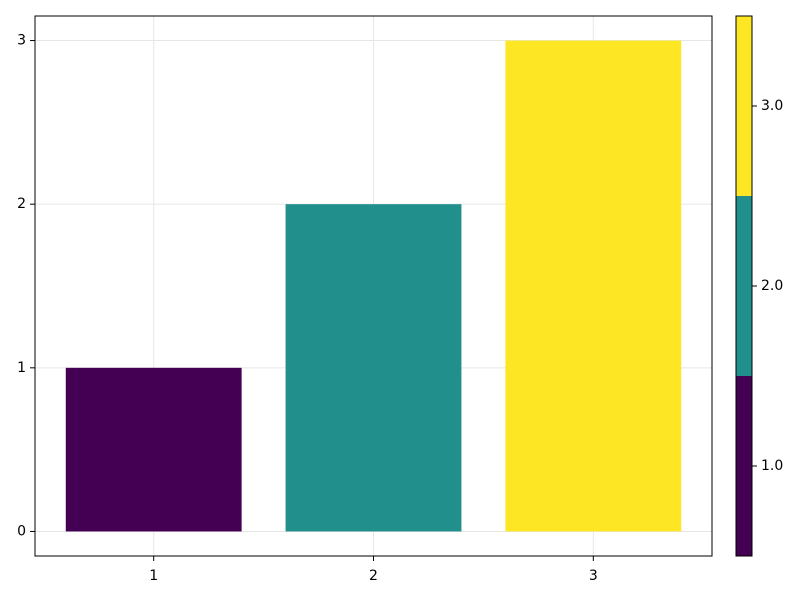 This screenshot has width=800, height=600. What do you see at coordinates (21, 531) in the screenshot?
I see `y-tick-label: 0` at bounding box center [21, 531].